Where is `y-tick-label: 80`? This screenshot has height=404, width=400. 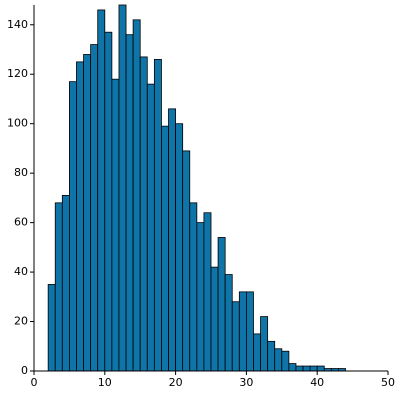
y-tick-label: 80 is located at coordinates (21, 172).